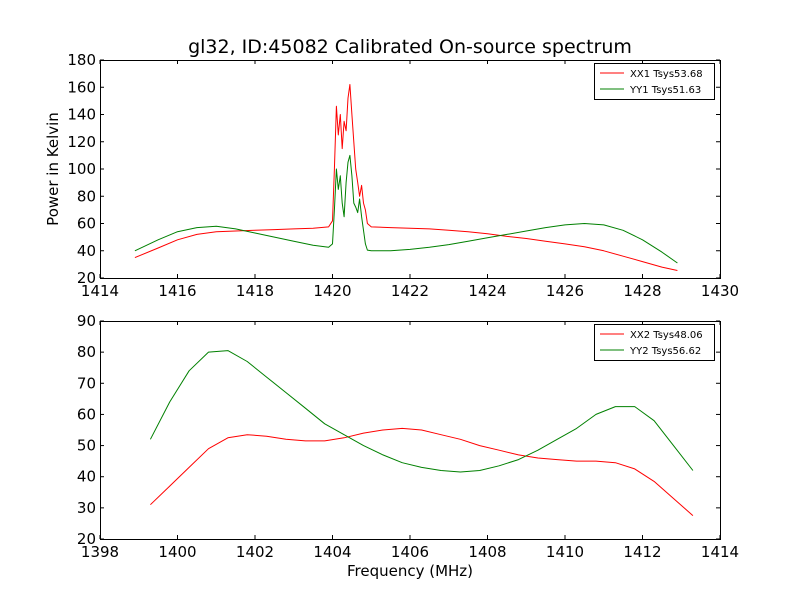  Describe the element at coordinates (642, 552) in the screenshot. I see `x-tick-label: 1412` at that location.